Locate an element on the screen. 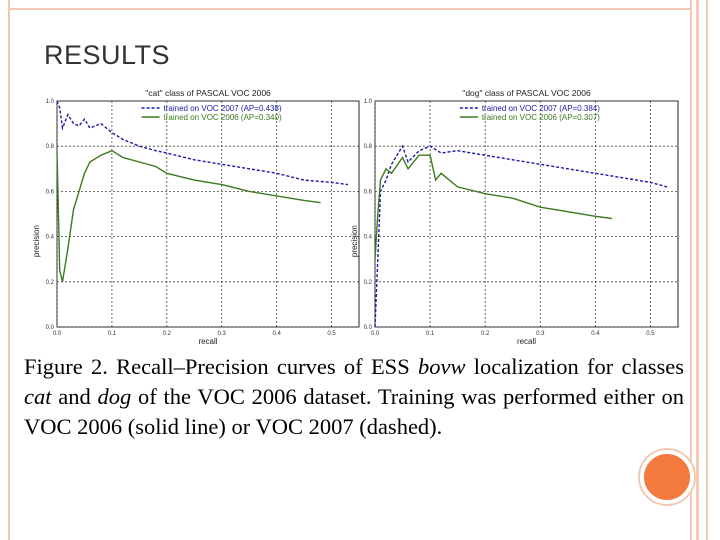 The height and width of the screenshot is (540, 720). legend-label: trained on VOC 2006 (AP=0.340) is located at coordinates (223, 117).